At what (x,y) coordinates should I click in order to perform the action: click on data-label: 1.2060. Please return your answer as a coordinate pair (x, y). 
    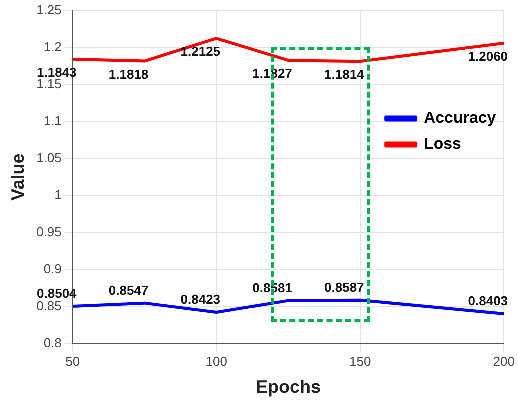
    Looking at the image, I should click on (488, 56).